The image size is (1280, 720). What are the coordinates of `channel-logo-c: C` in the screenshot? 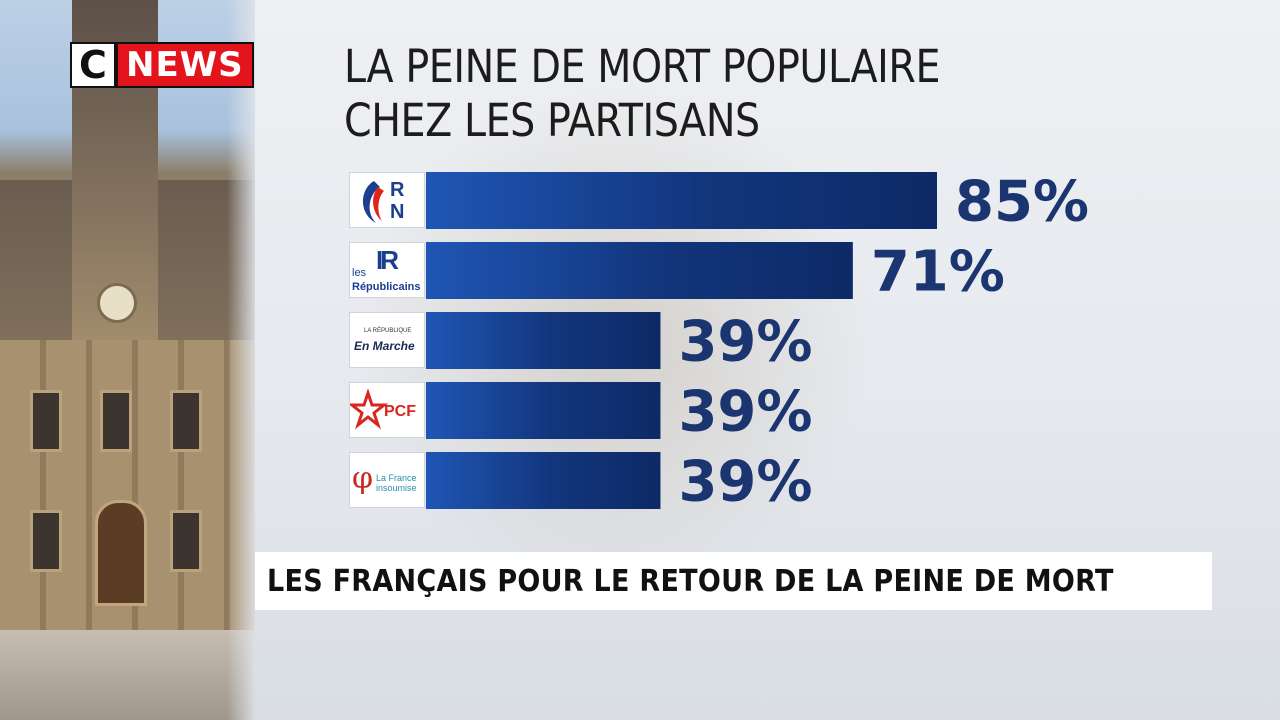 It's located at (93, 65).